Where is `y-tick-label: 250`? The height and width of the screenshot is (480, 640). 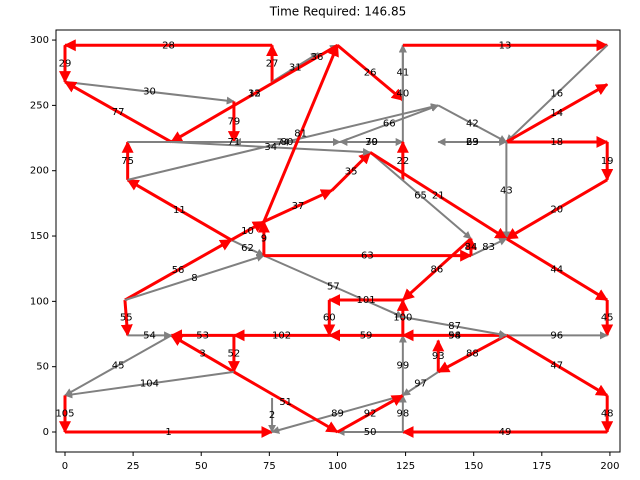
y-tick-label: 250 is located at coordinates (39, 105).